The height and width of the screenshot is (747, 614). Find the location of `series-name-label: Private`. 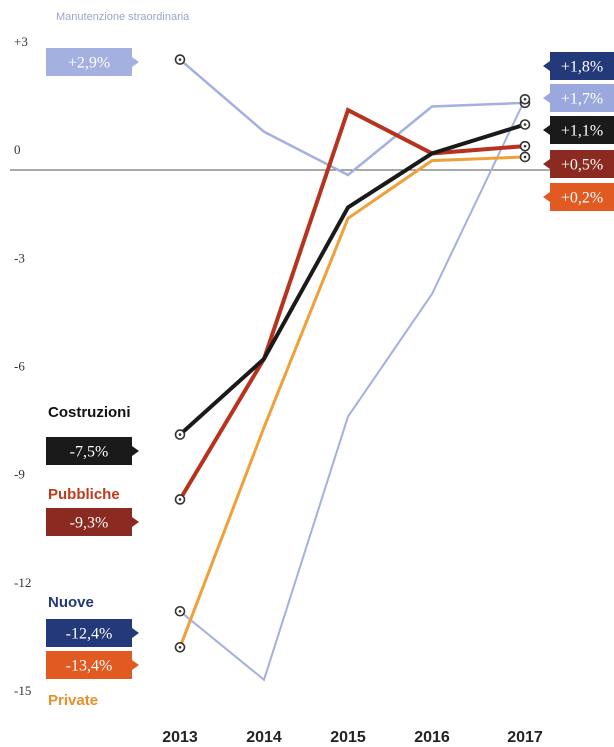

series-name-label: Private is located at coordinates (73, 700).